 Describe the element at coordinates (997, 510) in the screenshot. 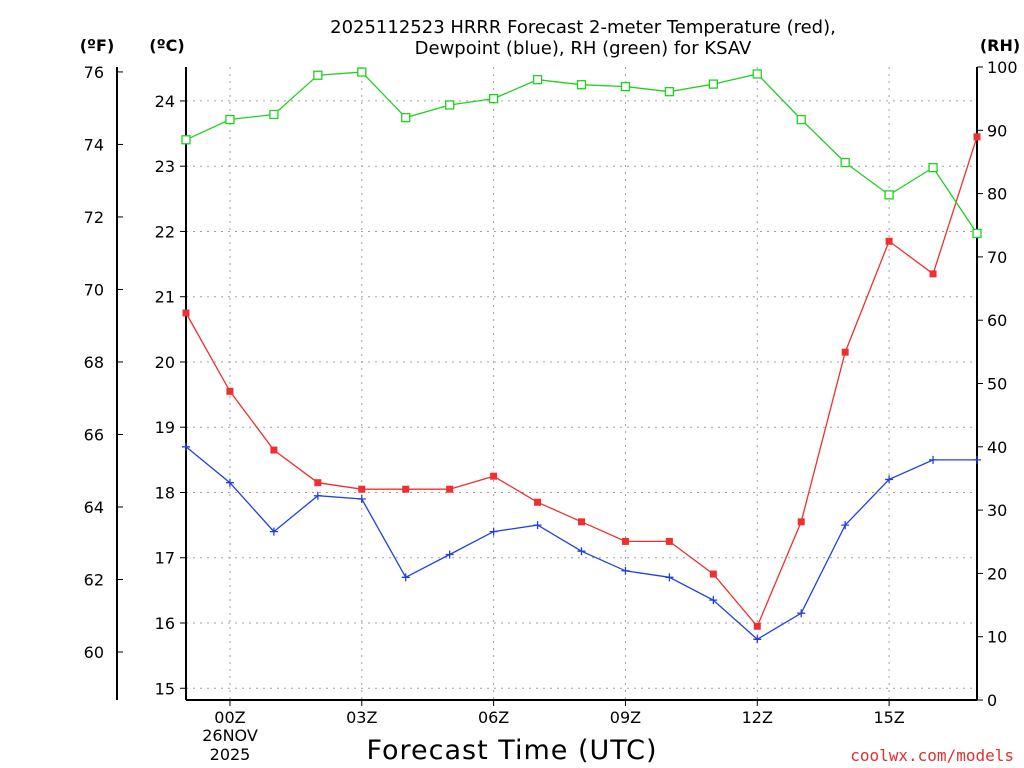

I see `rh-tick-label: 30` at that location.